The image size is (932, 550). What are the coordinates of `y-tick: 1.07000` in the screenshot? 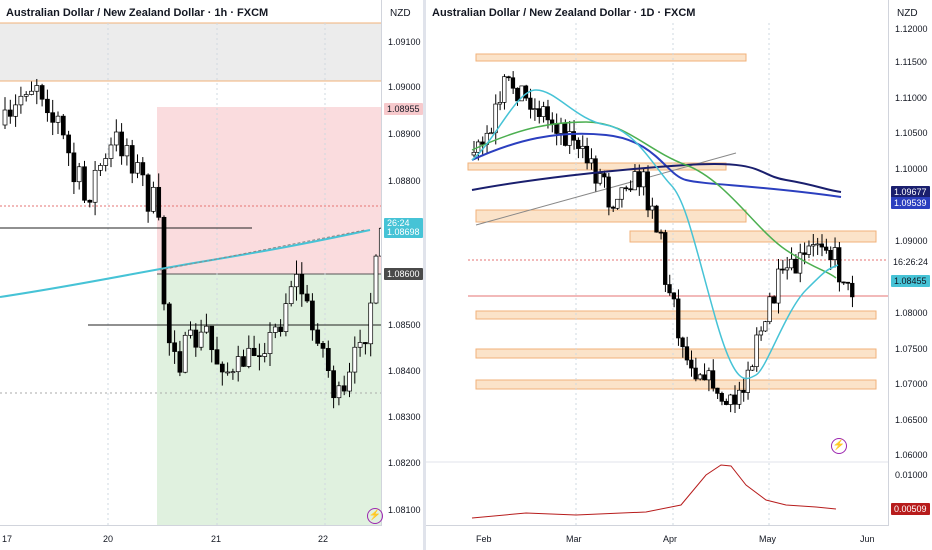 It's located at (911, 384).